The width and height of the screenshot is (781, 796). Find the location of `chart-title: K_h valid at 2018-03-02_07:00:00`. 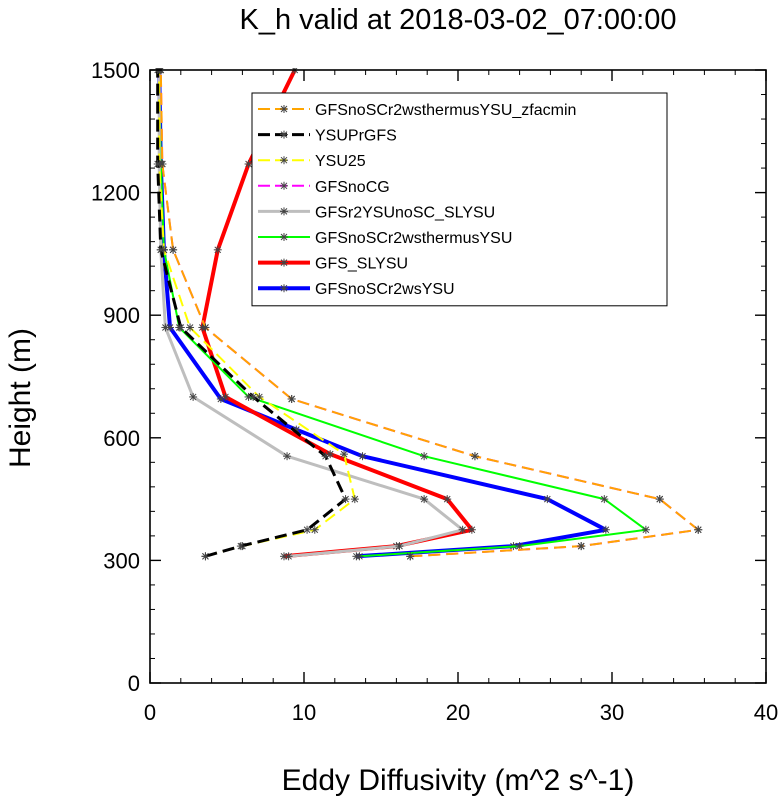

chart-title: K_h valid at 2018-03-02_07:00:00 is located at coordinates (458, 20).